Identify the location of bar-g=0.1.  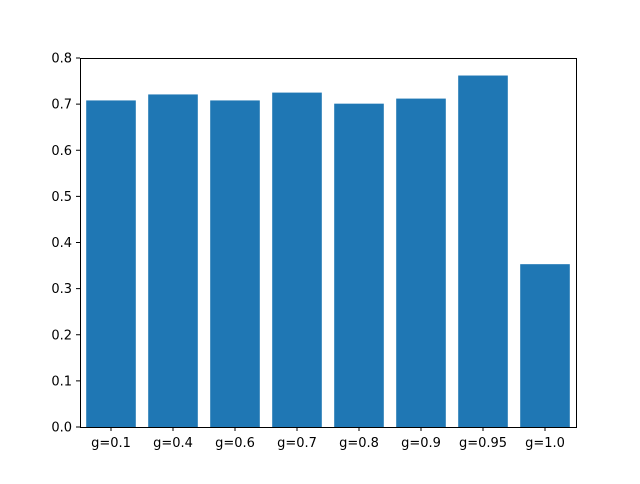
(111, 263).